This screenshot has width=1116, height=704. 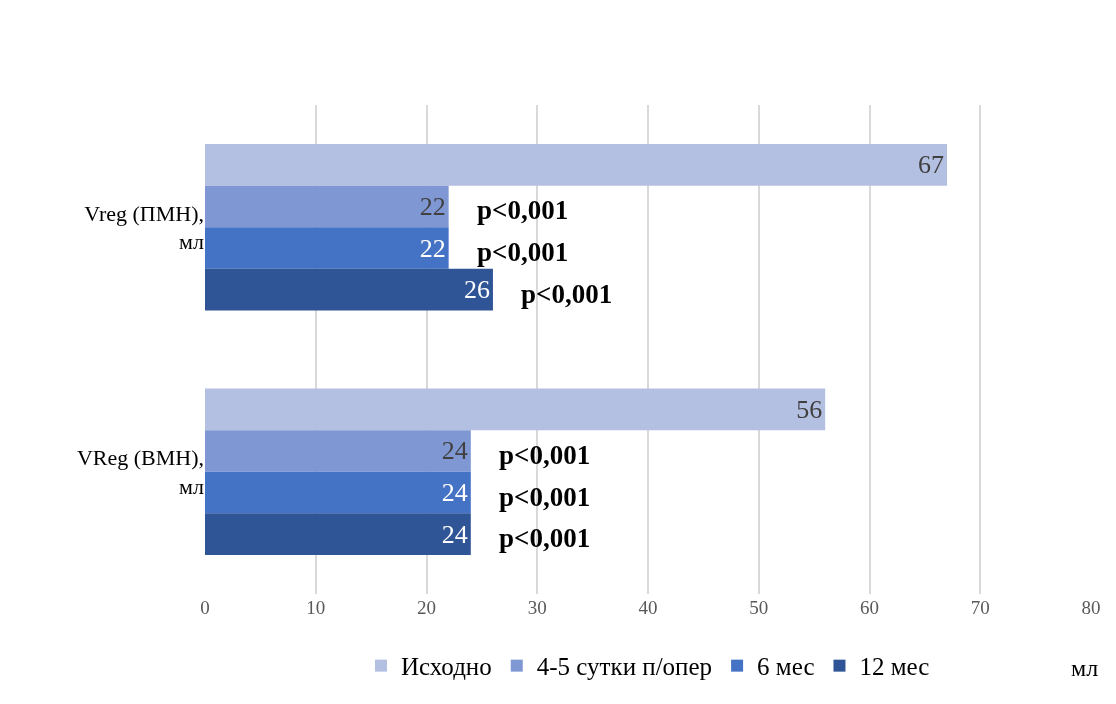 I want to click on x-tick-label: 80, so click(x=1091, y=607).